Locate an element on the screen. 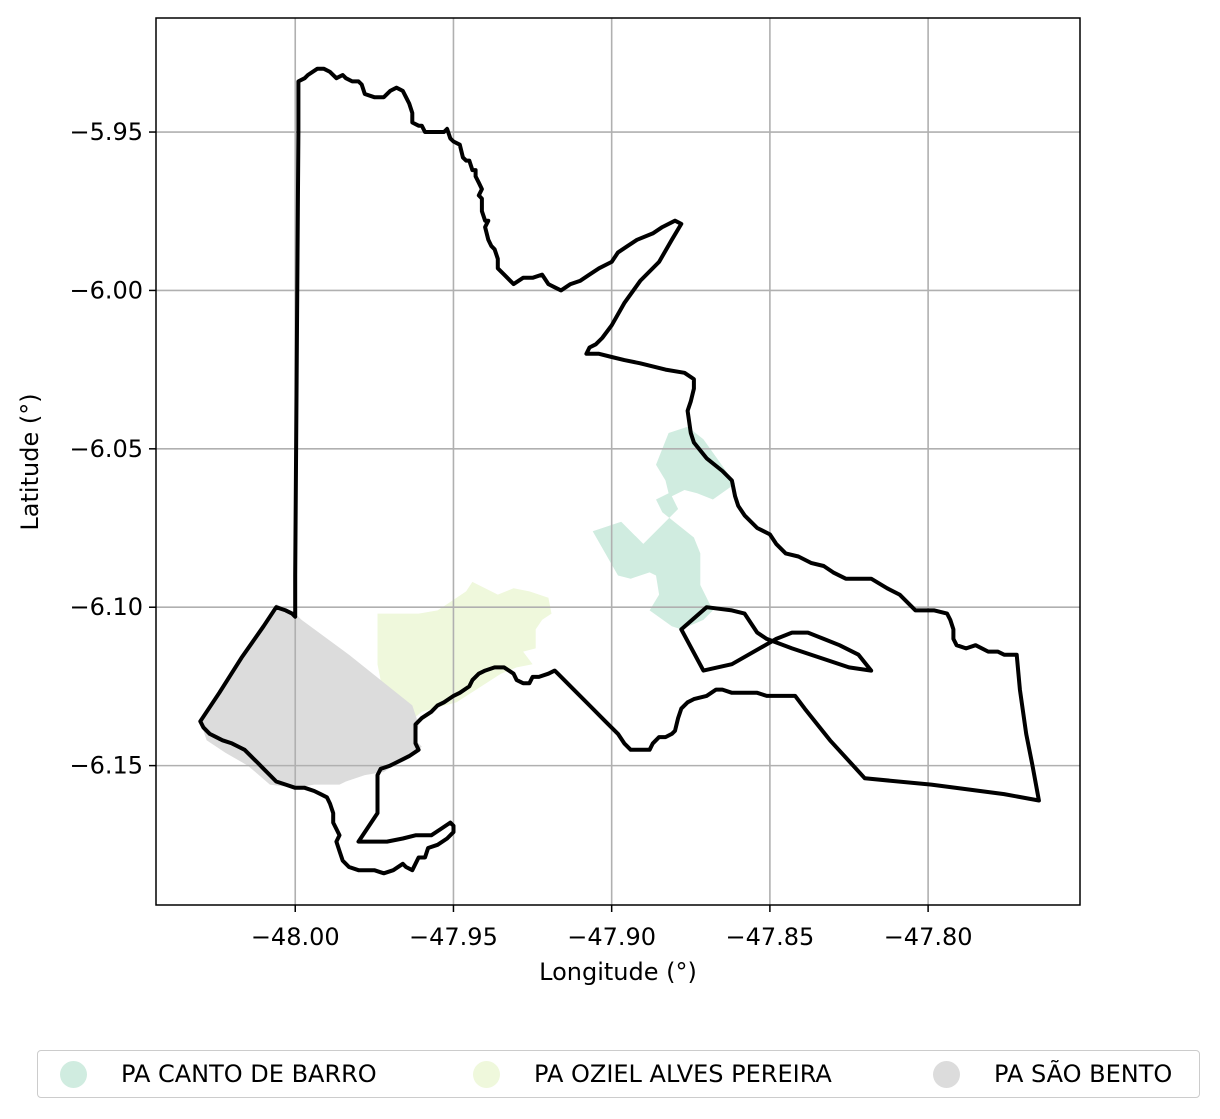 The width and height of the screenshot is (1220, 1119). region-pa-oziel-alves-pereira is located at coordinates (464, 664).